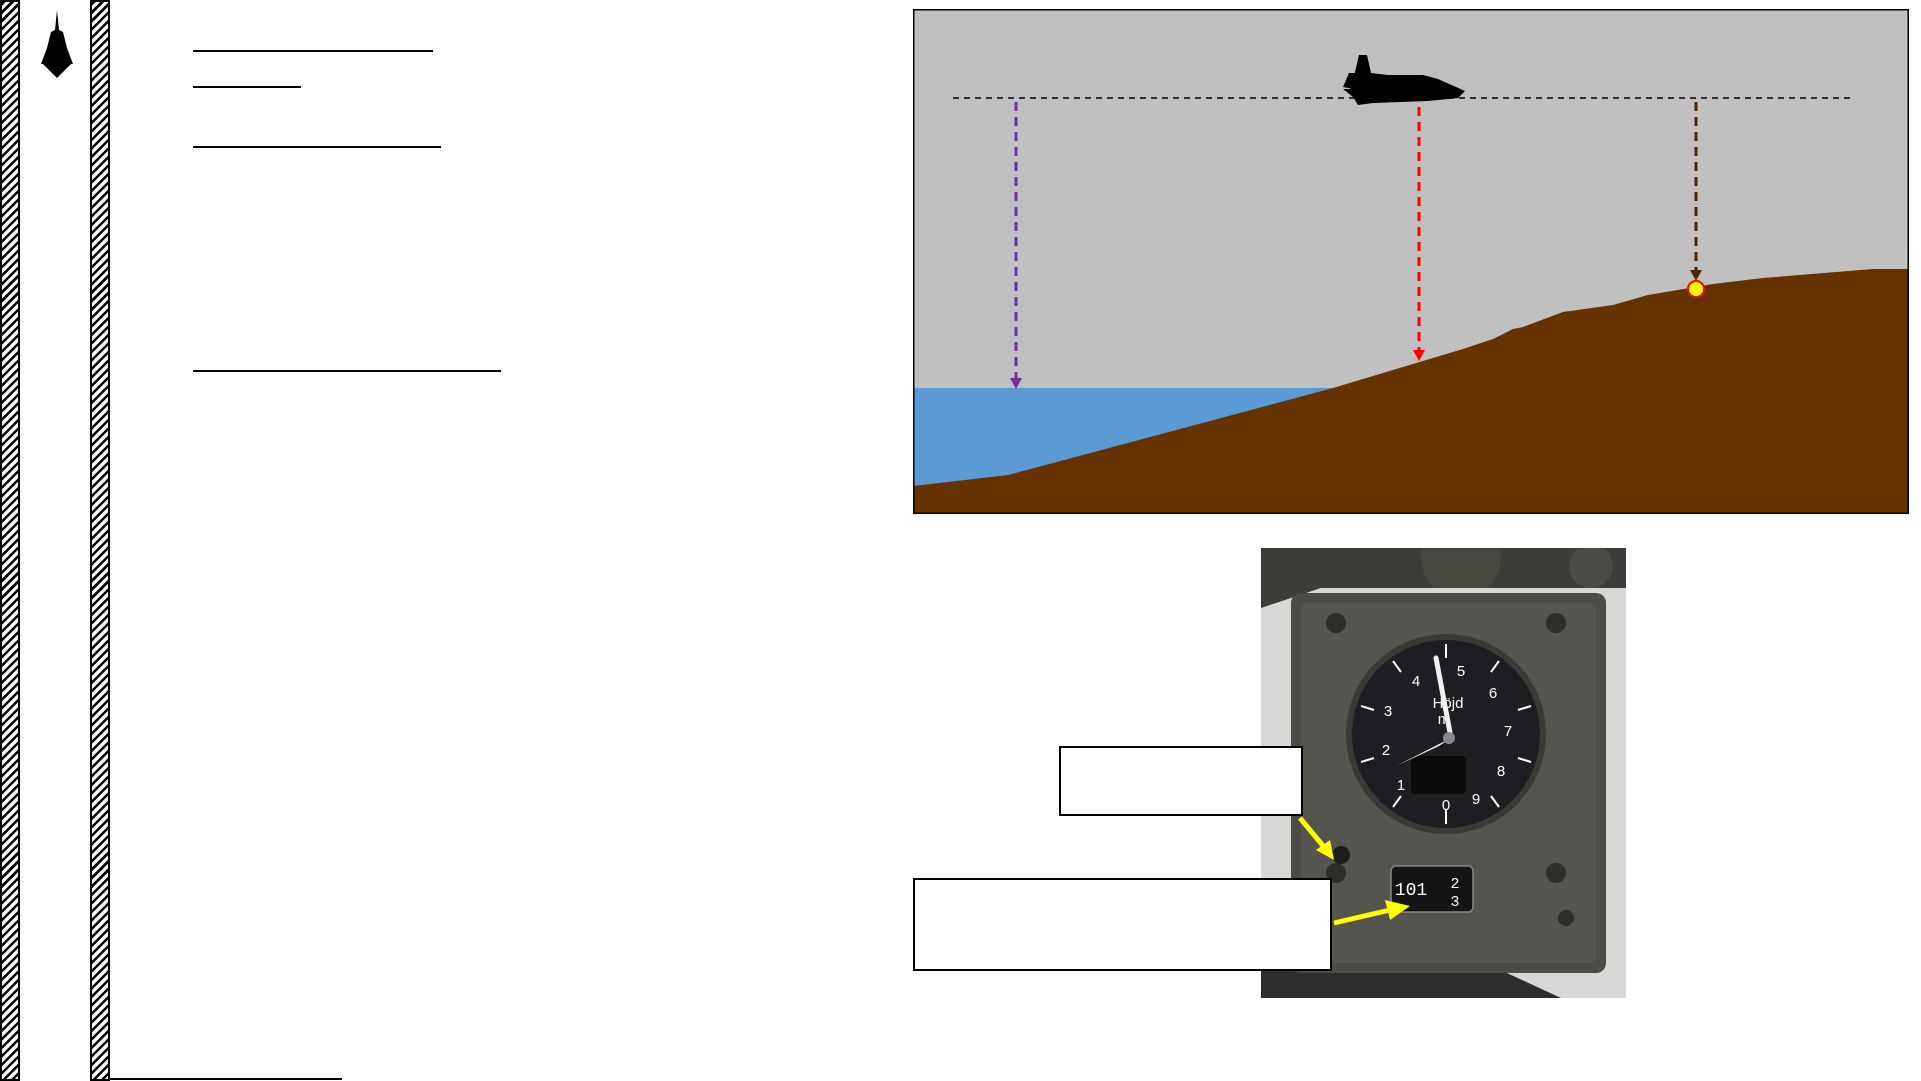 The height and width of the screenshot is (1081, 1921). What do you see at coordinates (1423, 752) in the screenshot?
I see `altimeter-short-needle` at bounding box center [1423, 752].